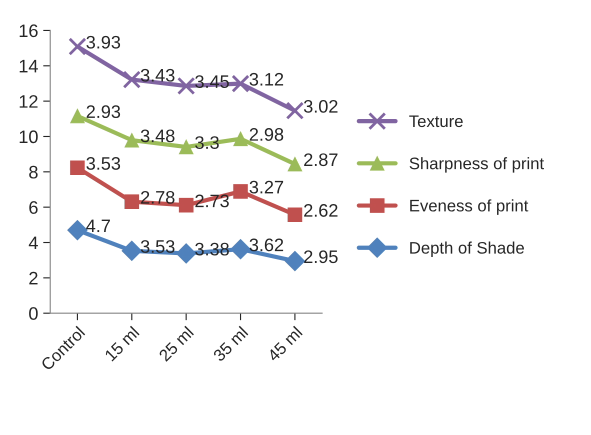  Describe the element at coordinates (29, 31) in the screenshot. I see `y-tick-label: 16` at that location.